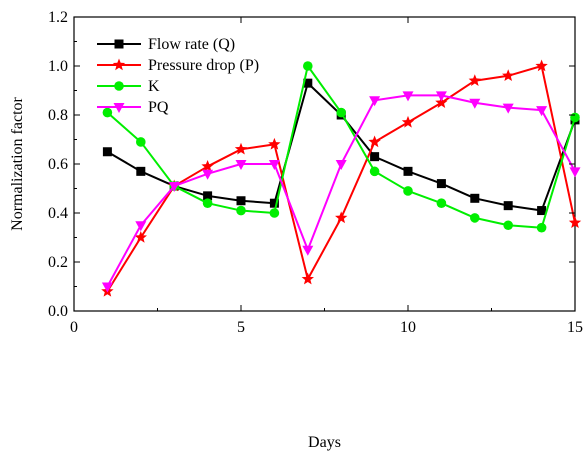 This screenshot has width=584, height=455. Describe the element at coordinates (241, 327) in the screenshot. I see `x-tick-label: 5` at that location.